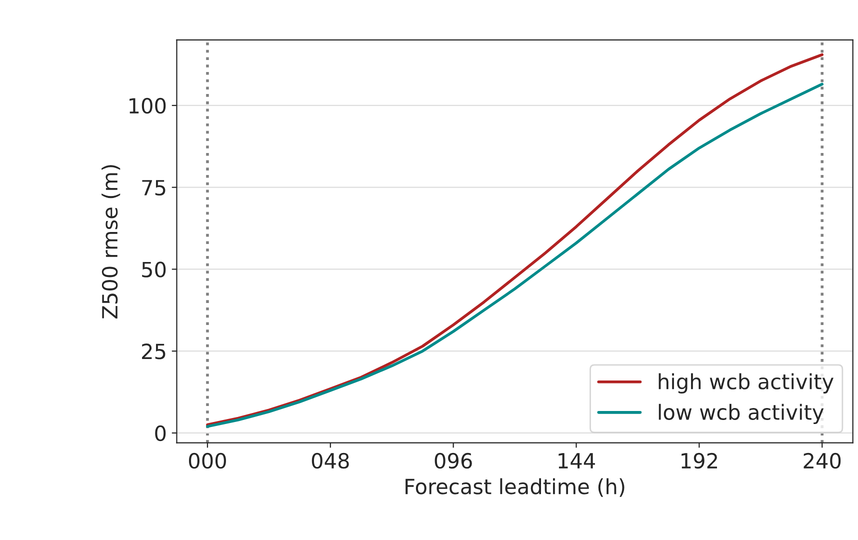 This screenshot has width=858, height=540. What do you see at coordinates (154, 270) in the screenshot?
I see `y-tick-label: 50` at bounding box center [154, 270].